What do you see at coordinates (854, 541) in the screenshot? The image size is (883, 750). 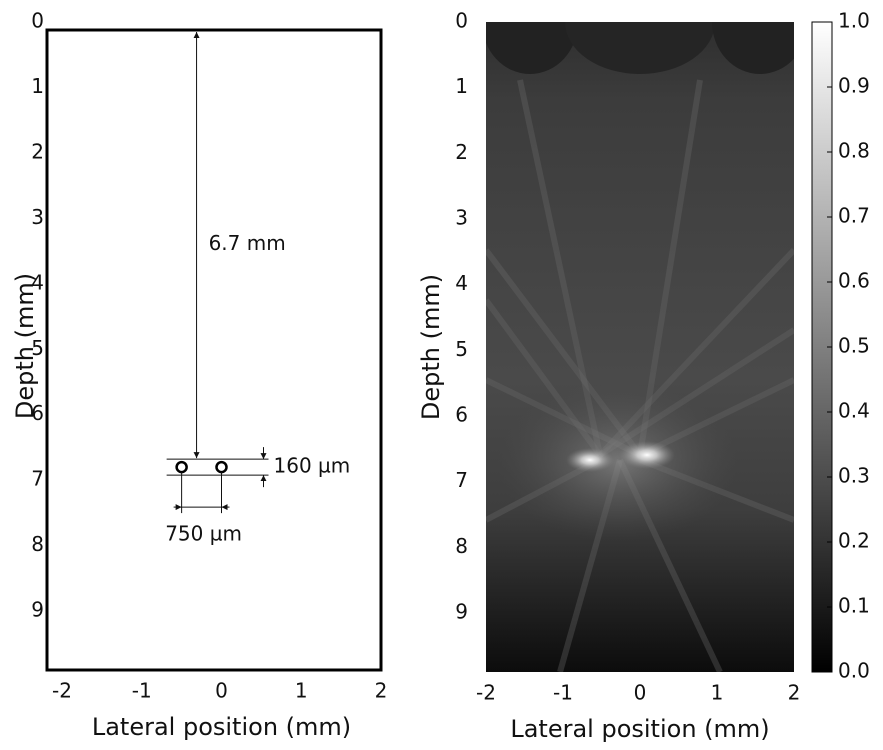 I see `colorbar-tick-label: 0.2` at bounding box center [854, 541].